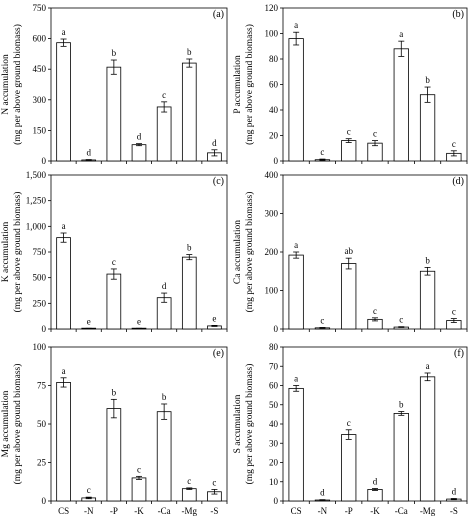 This screenshot has height=519, width=474. Describe the element at coordinates (272, 8) in the screenshot. I see `y-tick-label: 120` at that location.